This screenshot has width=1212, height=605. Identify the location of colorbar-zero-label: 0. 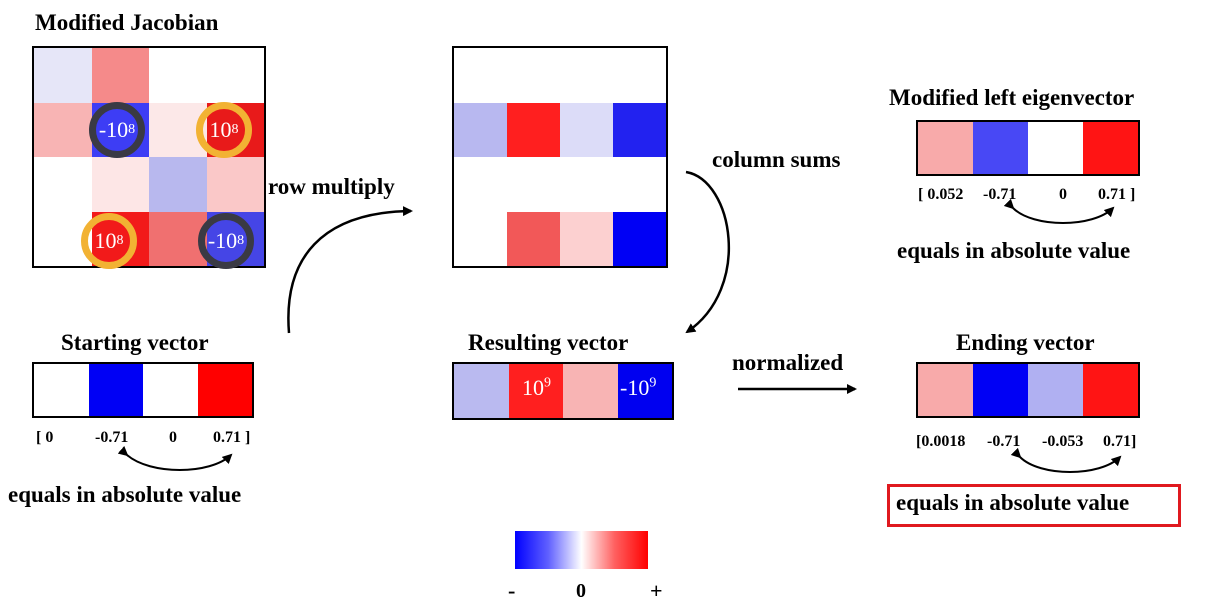
(581, 591).